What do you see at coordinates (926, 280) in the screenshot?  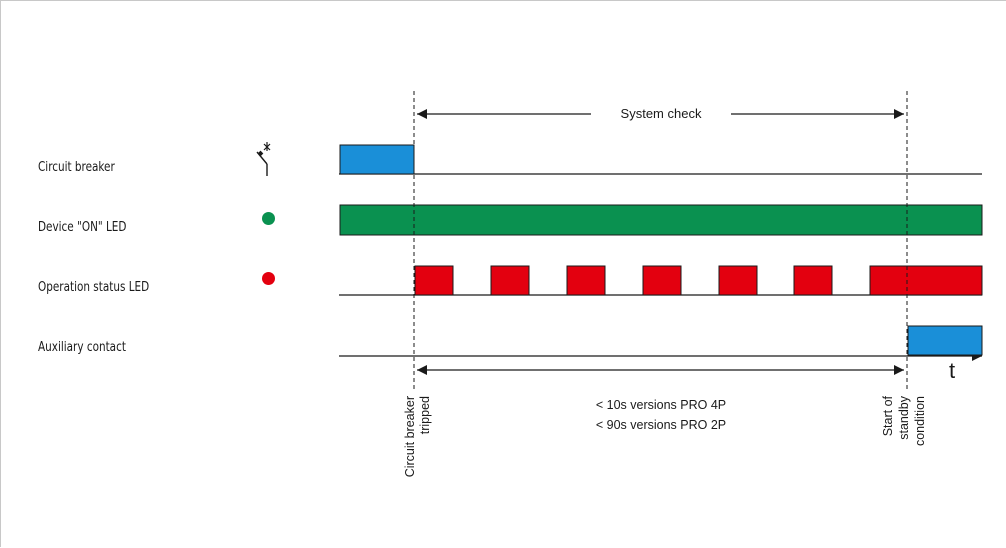 I see `red-steady-block` at bounding box center [926, 280].